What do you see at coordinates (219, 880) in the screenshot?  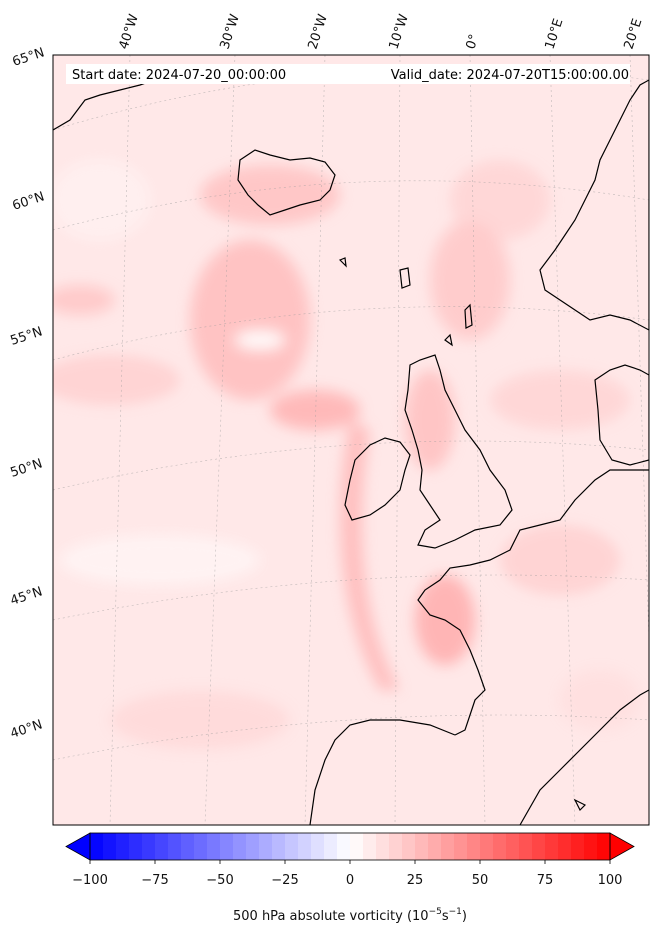 I see `colorbar-tick-label: −50` at bounding box center [219, 880].